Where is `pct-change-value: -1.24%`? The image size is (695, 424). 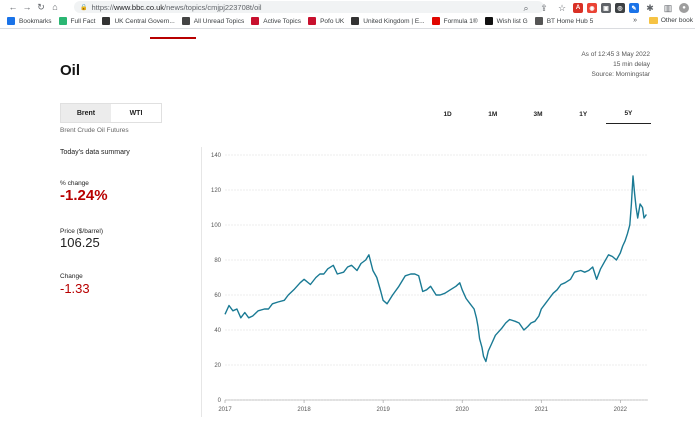
pct-change-value: -1.24% is located at coordinates (84, 195).